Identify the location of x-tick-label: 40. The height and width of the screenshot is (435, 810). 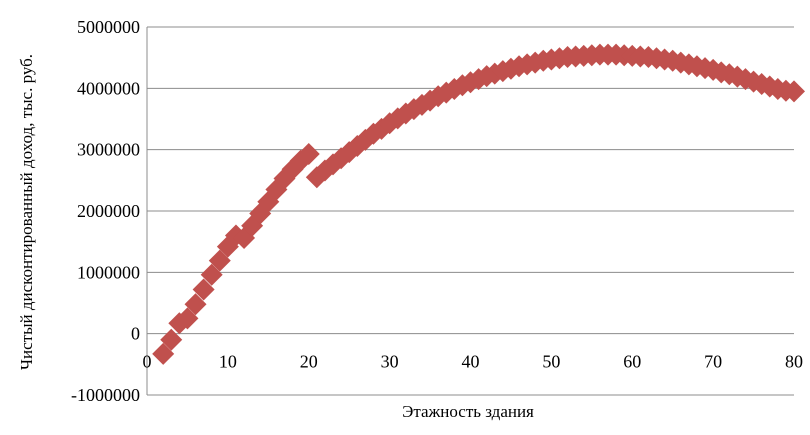
(471, 362).